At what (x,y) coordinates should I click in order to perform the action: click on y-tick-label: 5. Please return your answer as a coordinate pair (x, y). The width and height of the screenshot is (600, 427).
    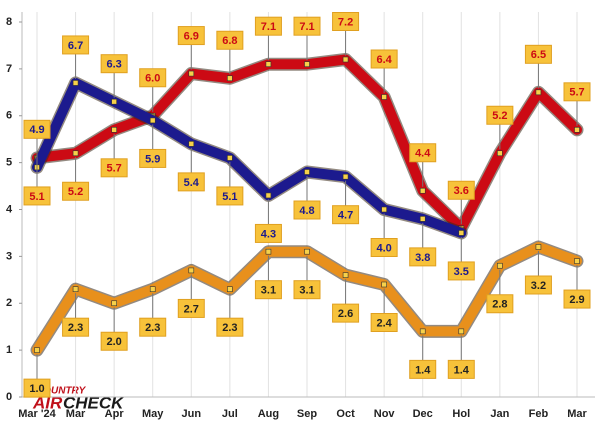
    Looking at the image, I should click on (9, 163).